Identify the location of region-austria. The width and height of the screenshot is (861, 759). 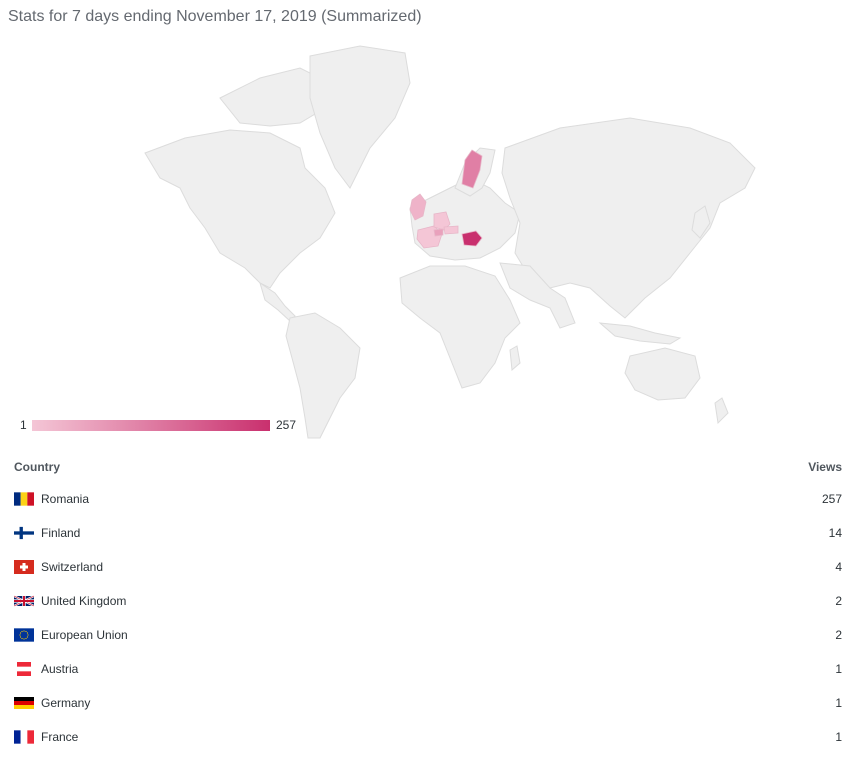
(451, 230).